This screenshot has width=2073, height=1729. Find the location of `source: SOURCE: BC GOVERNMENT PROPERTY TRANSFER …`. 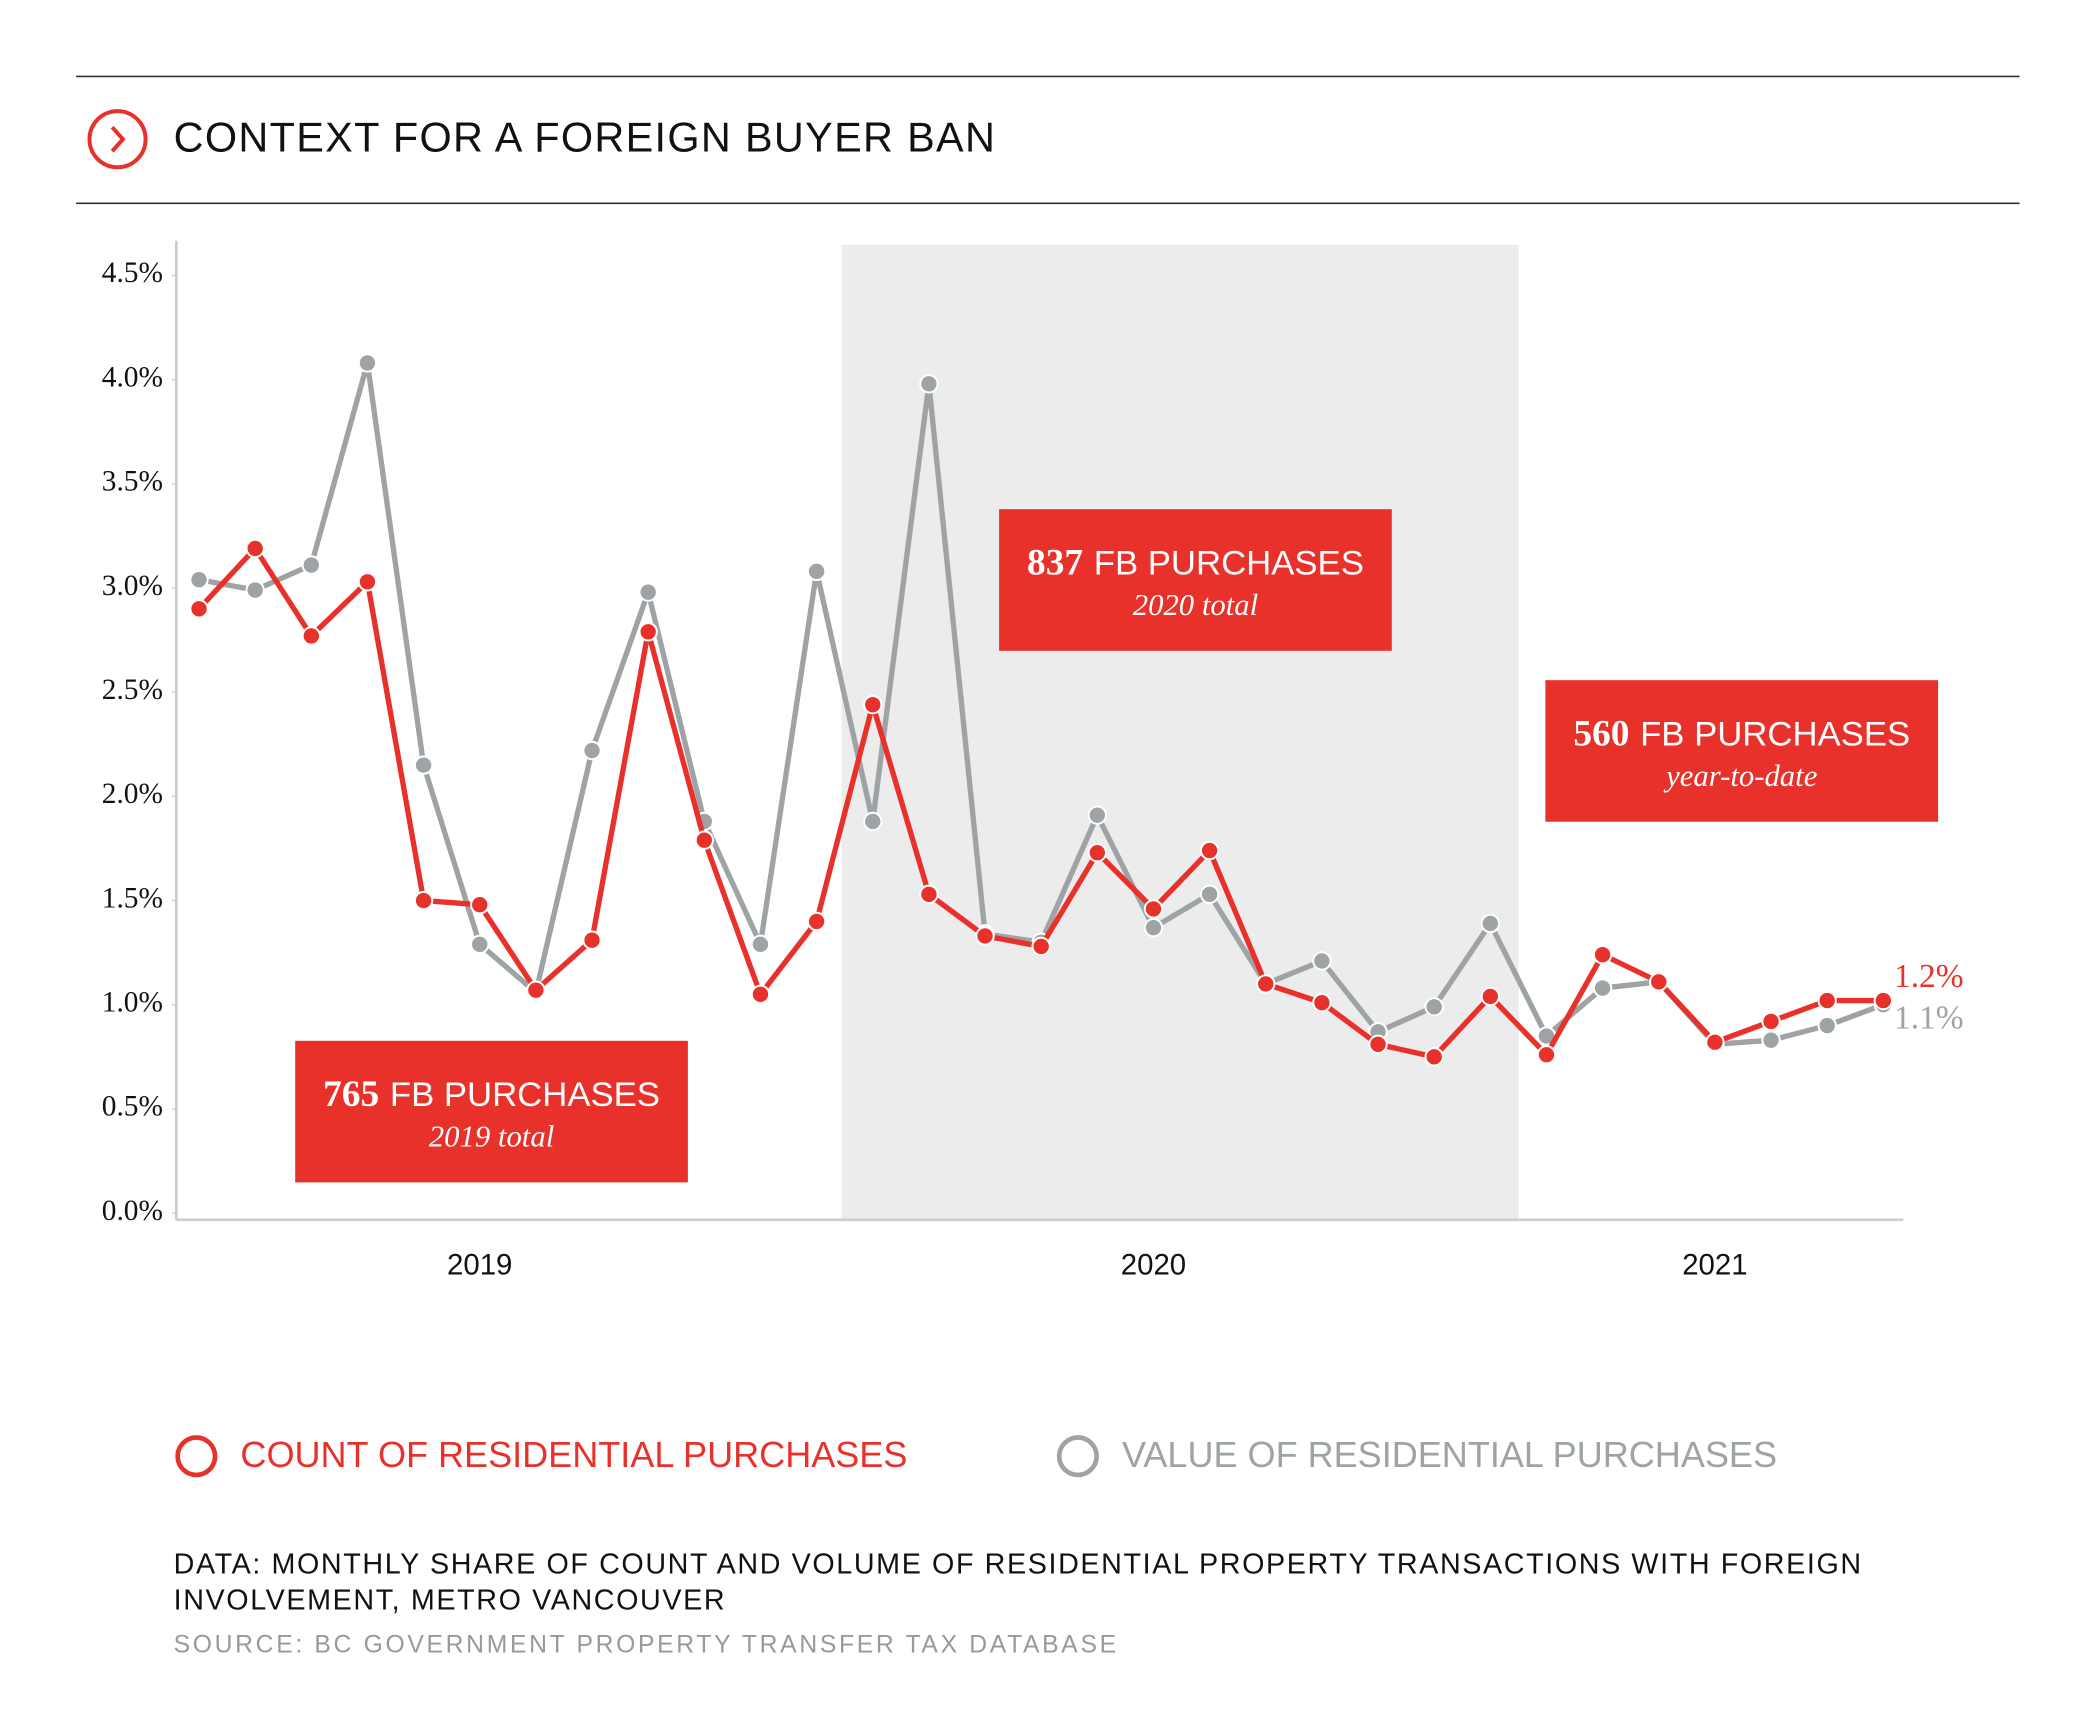

source: SOURCE: BC GOVERNMENT PROPERTY TRANSFER … is located at coordinates (646, 1644).